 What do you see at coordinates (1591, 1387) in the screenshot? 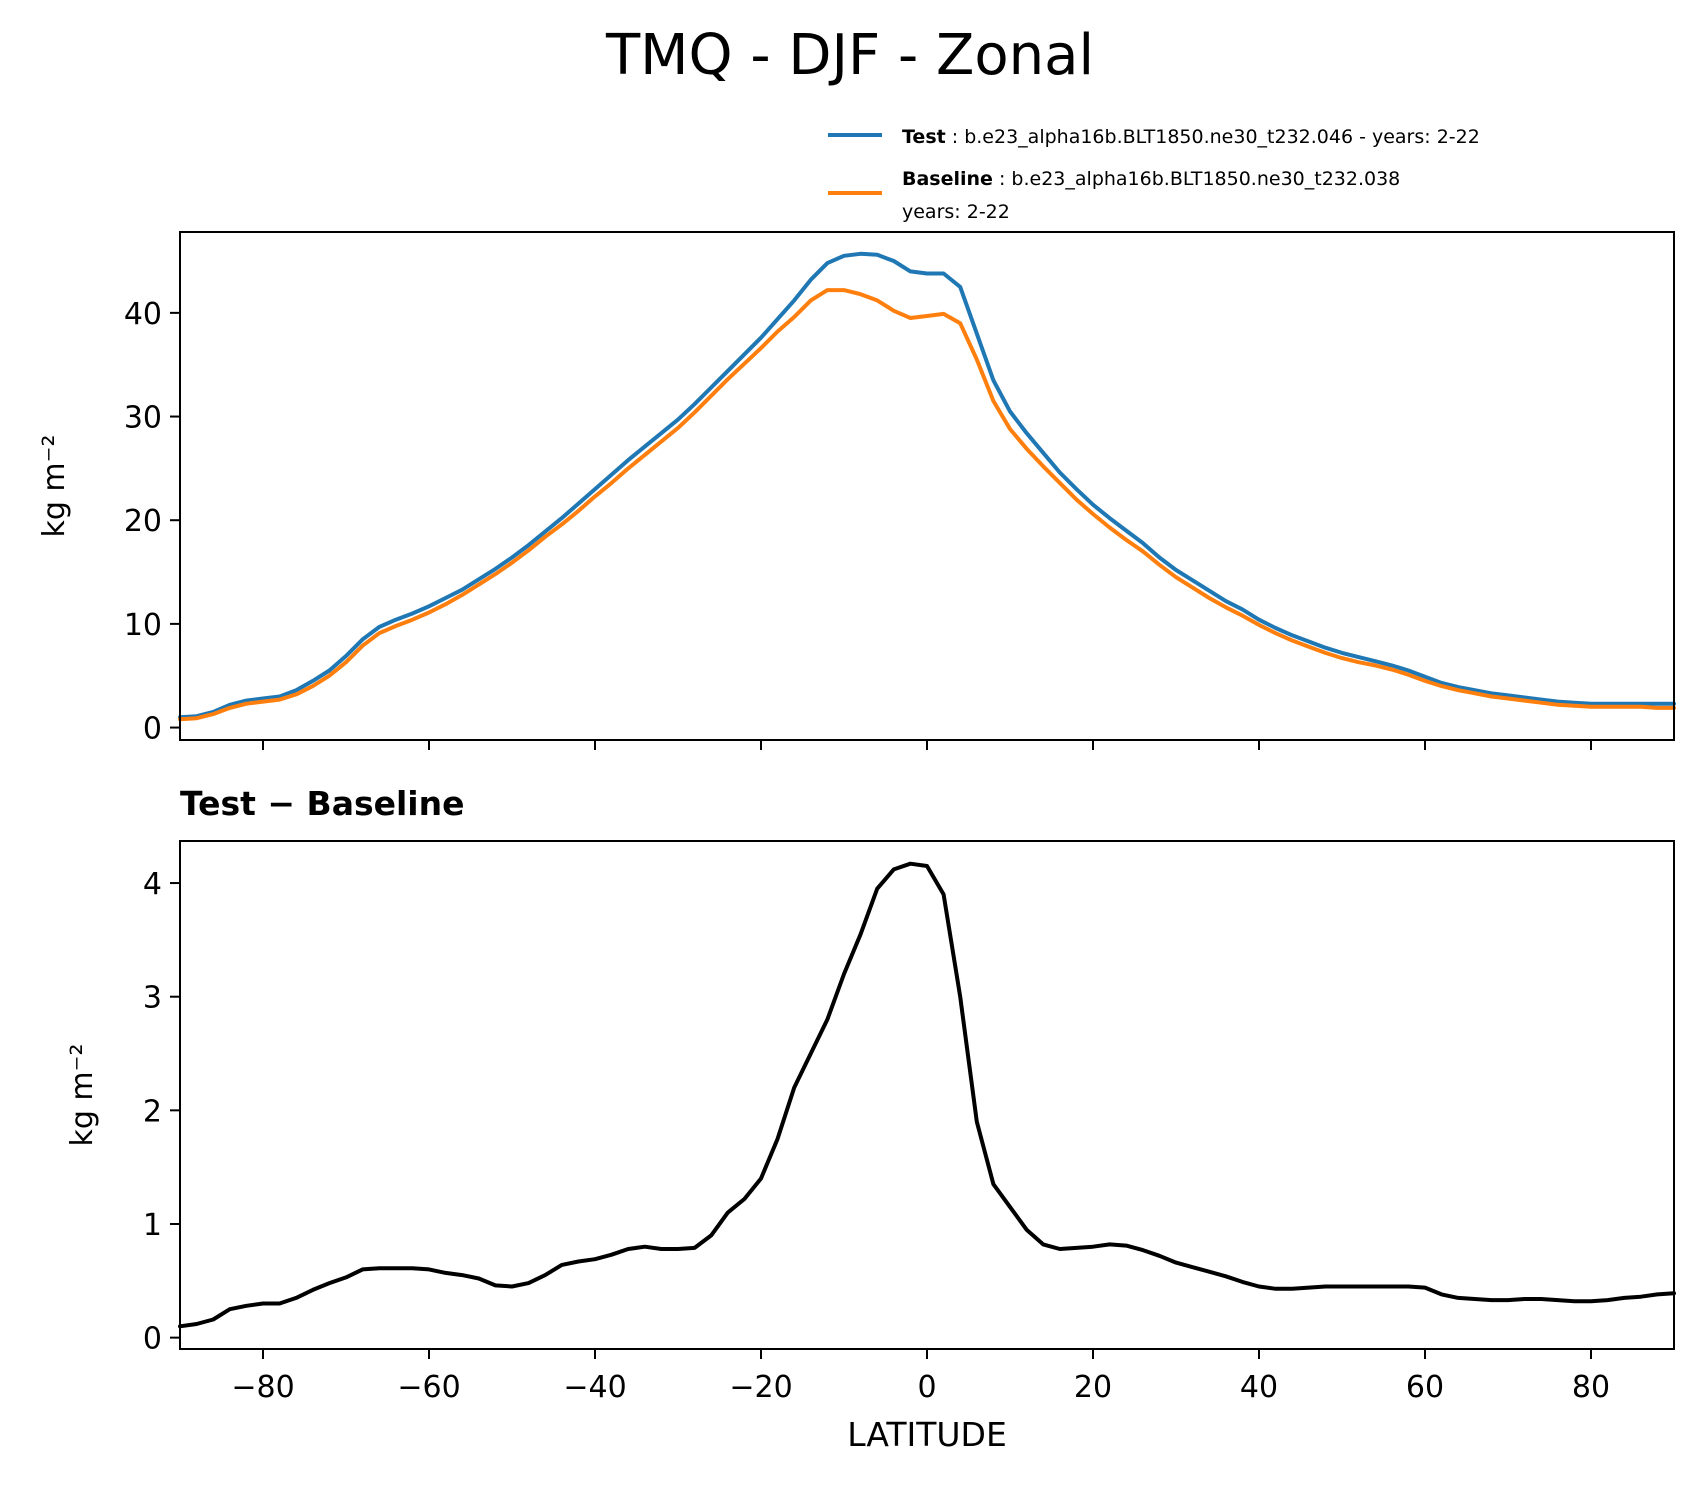
I see `bottom-xtick-label: 80` at bounding box center [1591, 1387].